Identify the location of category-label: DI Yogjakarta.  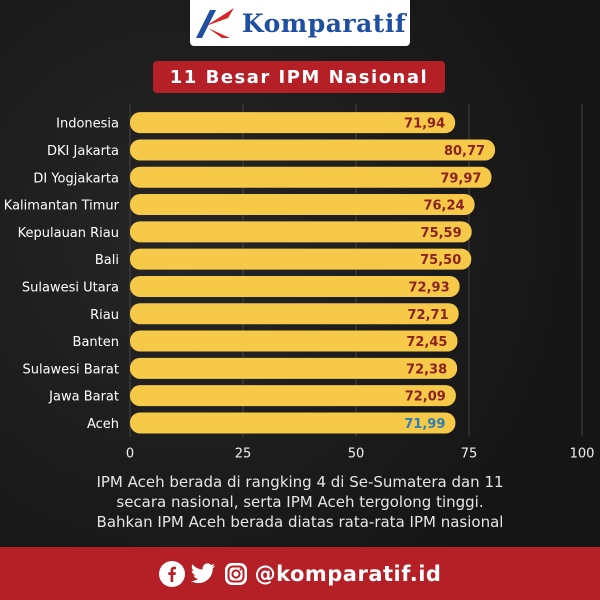
(76, 178).